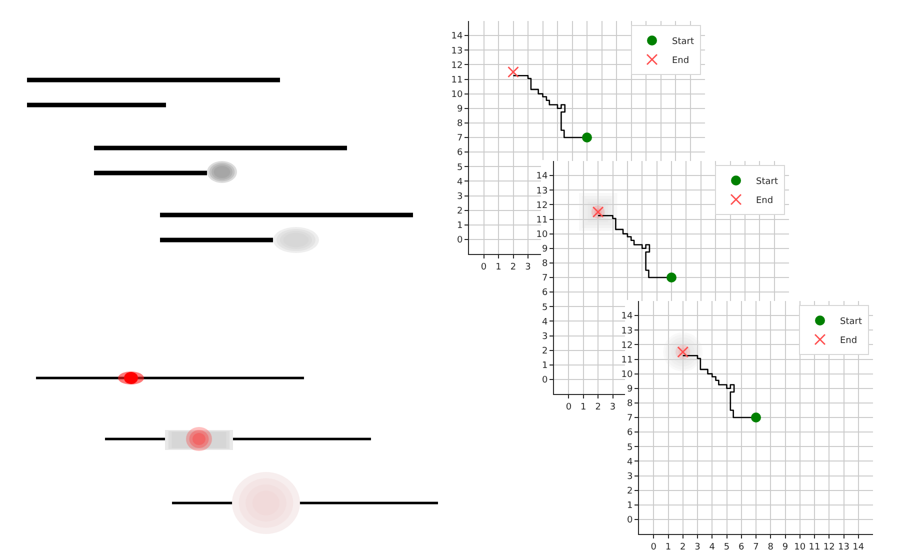 The height and width of the screenshot is (554, 900). Describe the element at coordinates (814, 547) in the screenshot. I see `x-tick-label: 11` at that location.